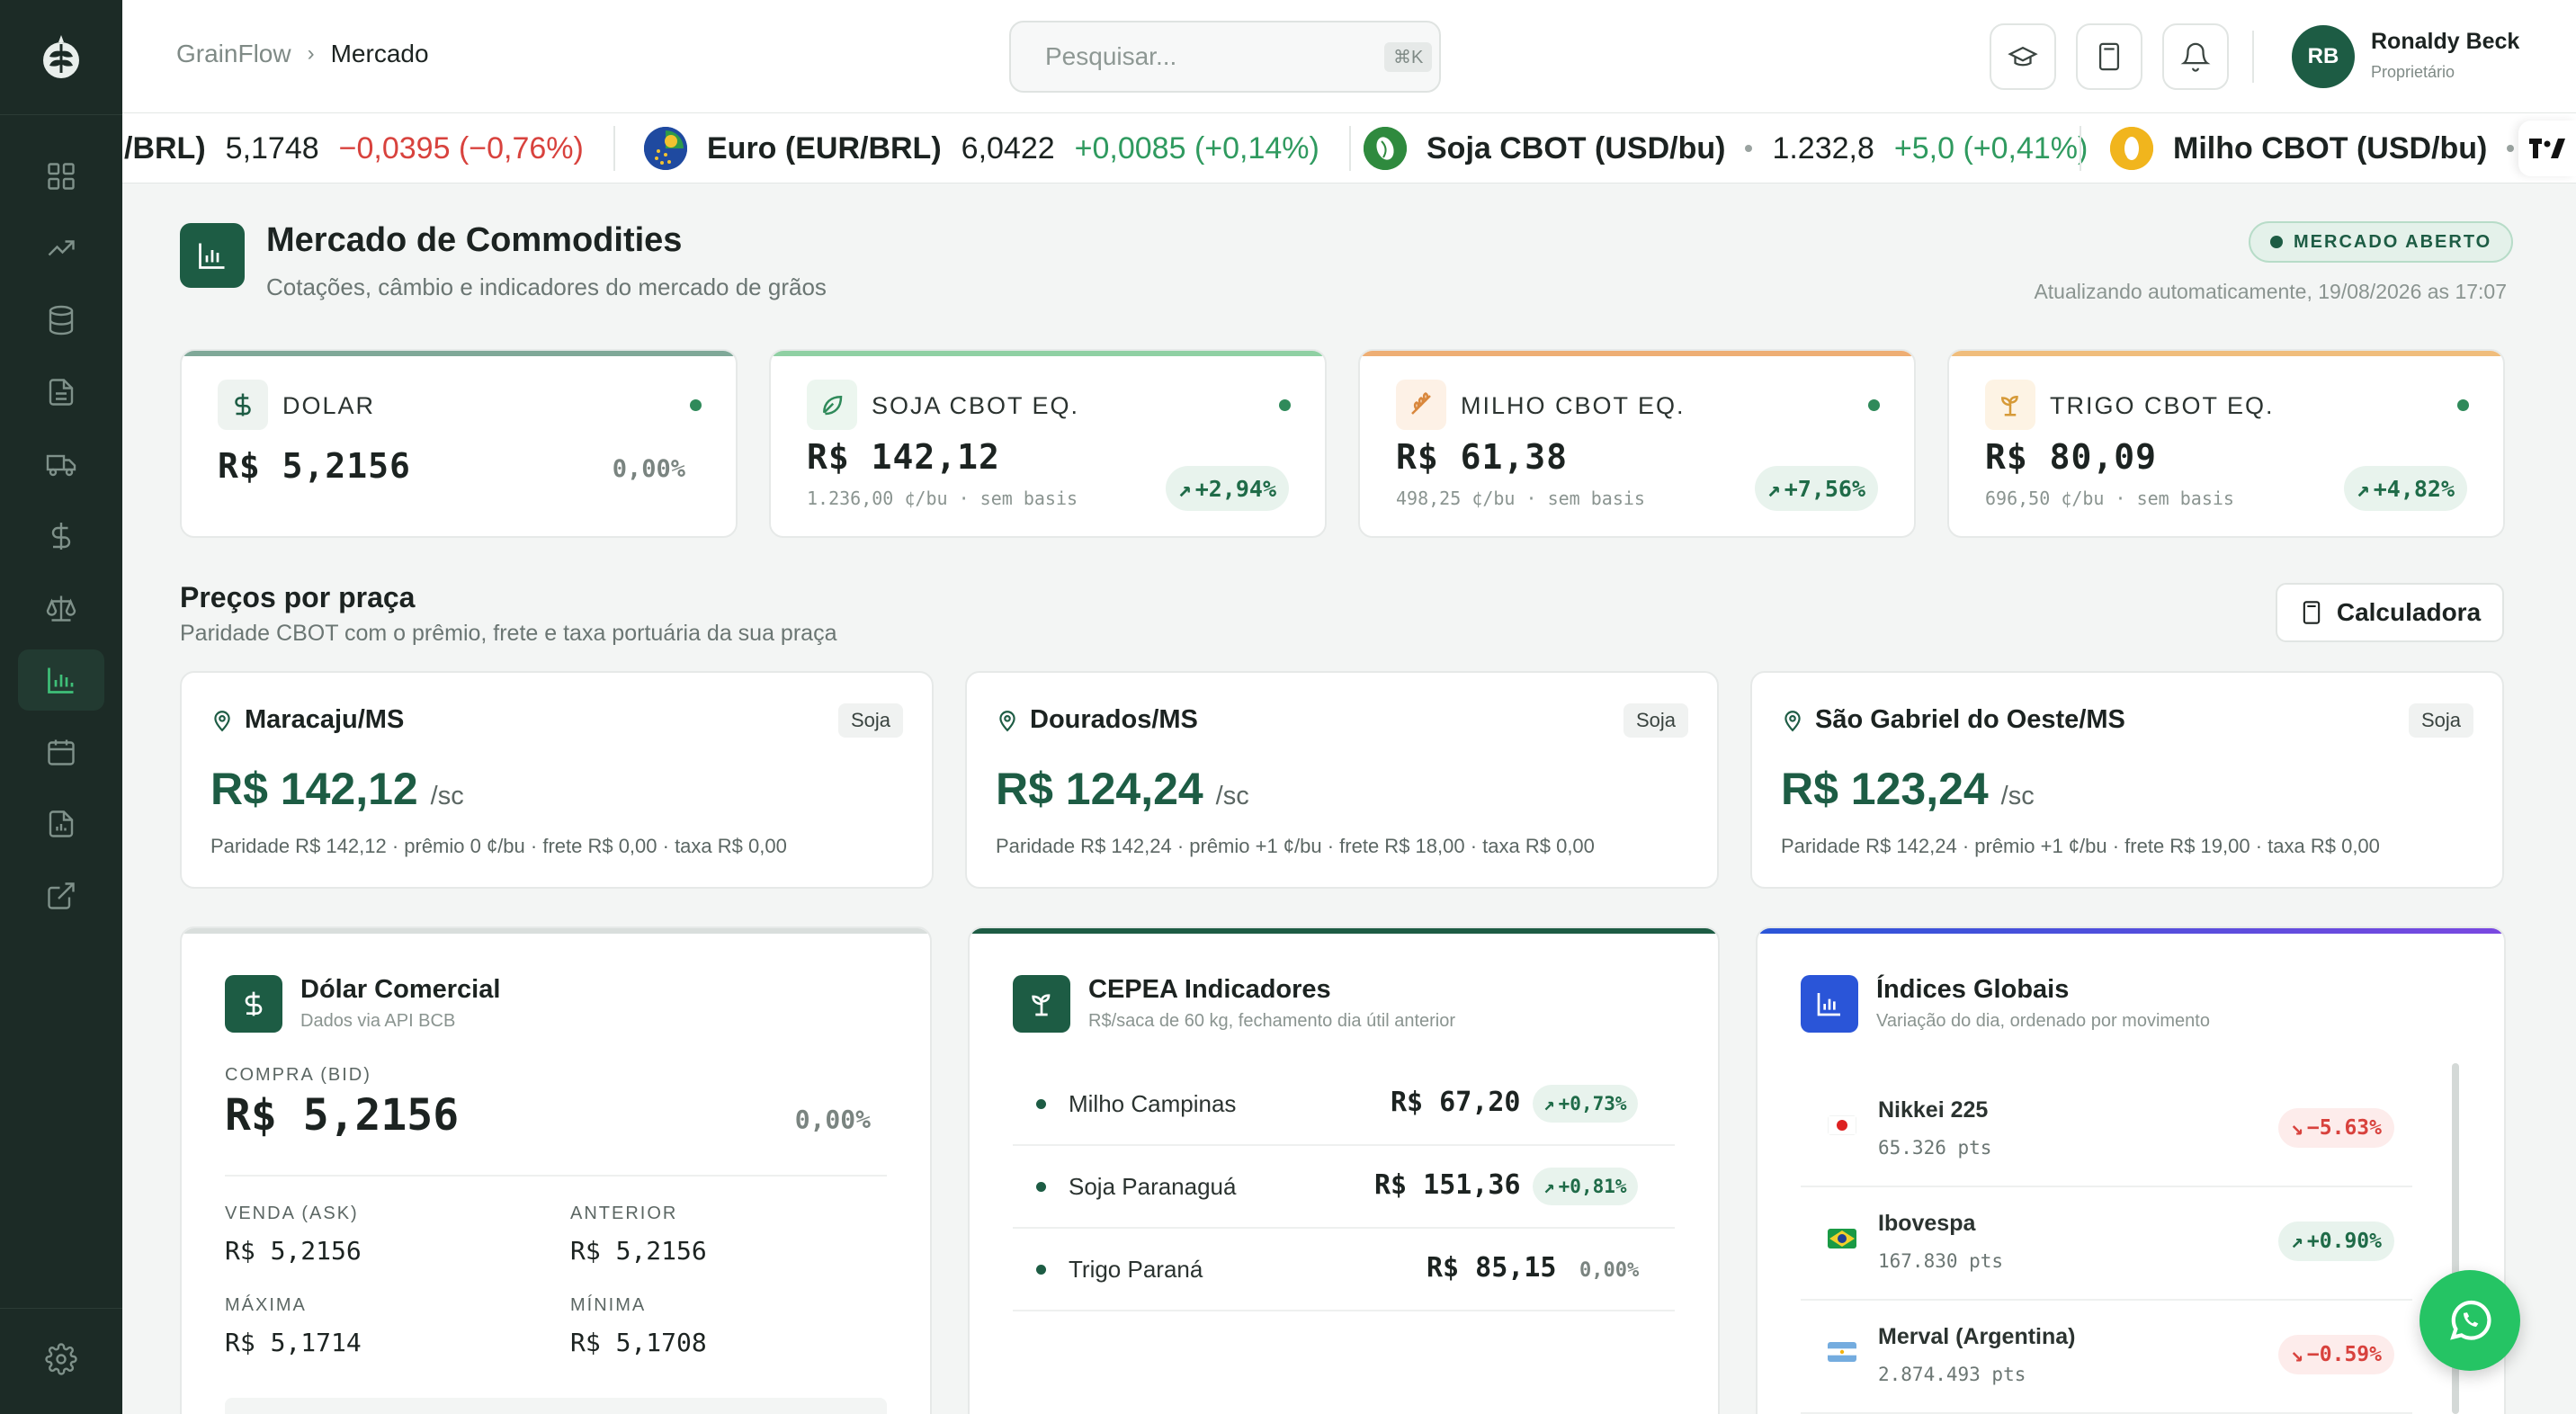  I want to click on report-icon, so click(61, 823).